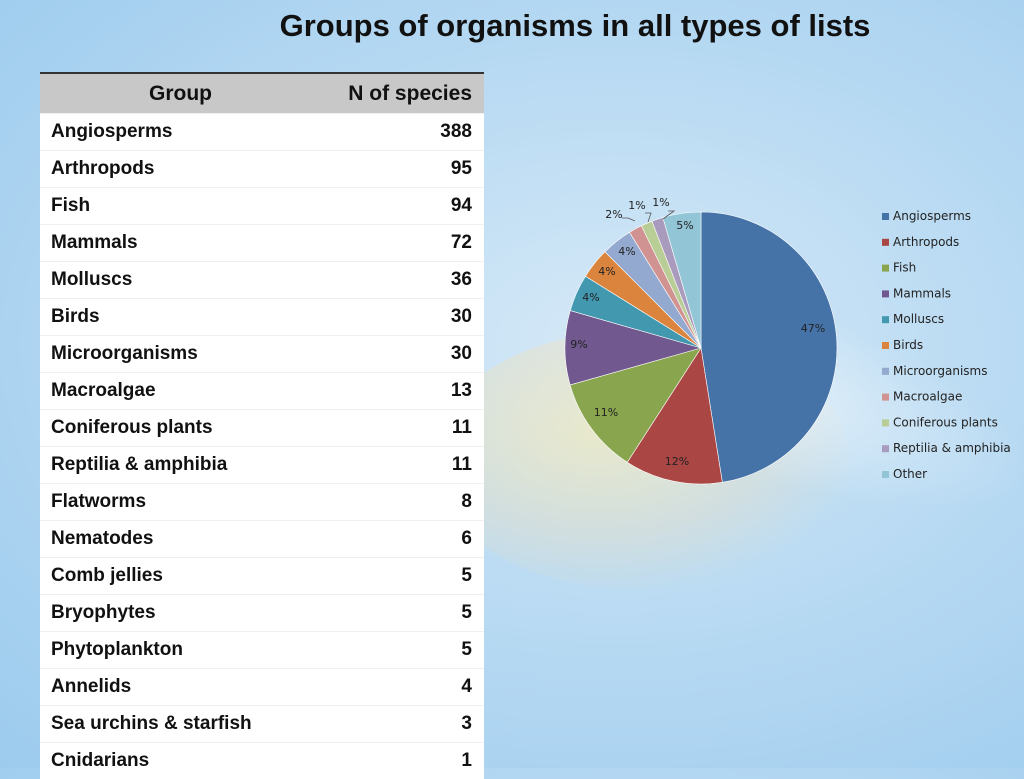 This screenshot has height=779, width=1024. What do you see at coordinates (578, 344) in the screenshot?
I see `pie-data-label: 9%` at bounding box center [578, 344].